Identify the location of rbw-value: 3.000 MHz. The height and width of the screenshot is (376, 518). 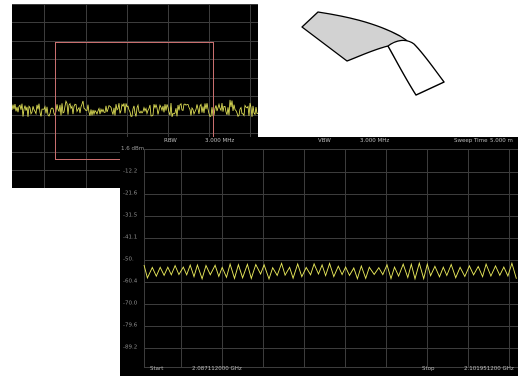
(220, 141).